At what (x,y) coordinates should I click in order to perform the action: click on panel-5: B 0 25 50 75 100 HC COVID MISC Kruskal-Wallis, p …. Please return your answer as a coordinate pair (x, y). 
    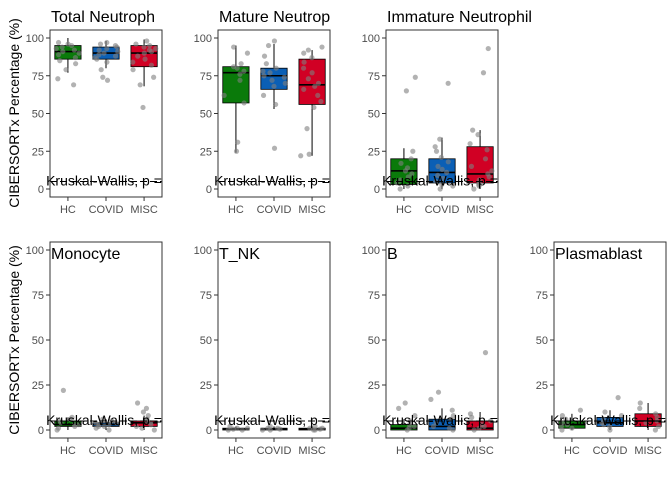
    Looking at the image, I should click on (430, 349).